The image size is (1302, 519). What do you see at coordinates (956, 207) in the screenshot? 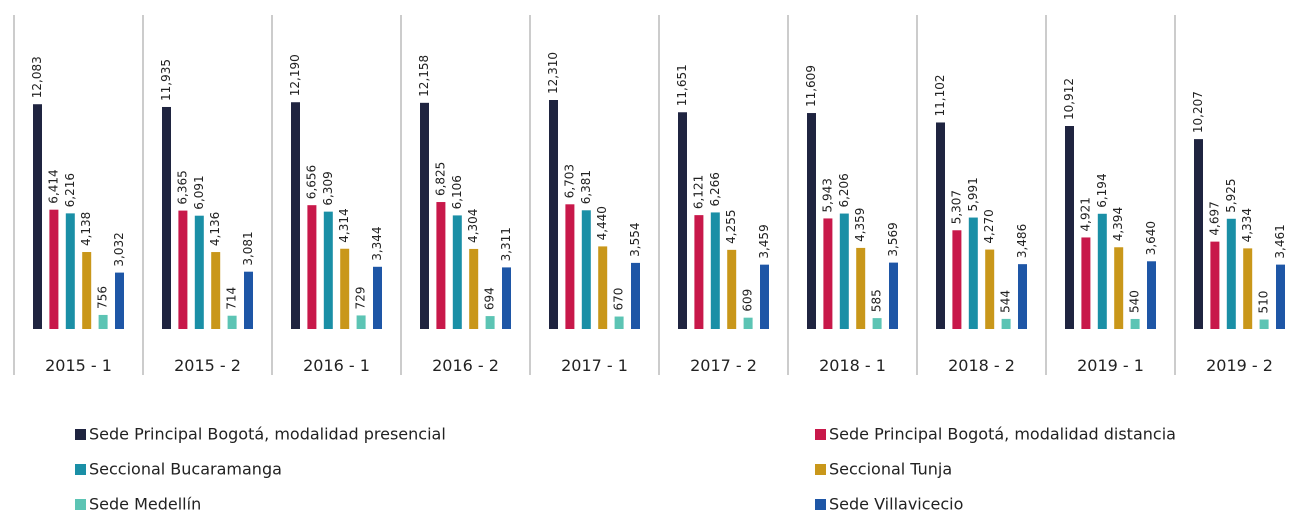
I see `value-label: 5,307` at bounding box center [956, 207].